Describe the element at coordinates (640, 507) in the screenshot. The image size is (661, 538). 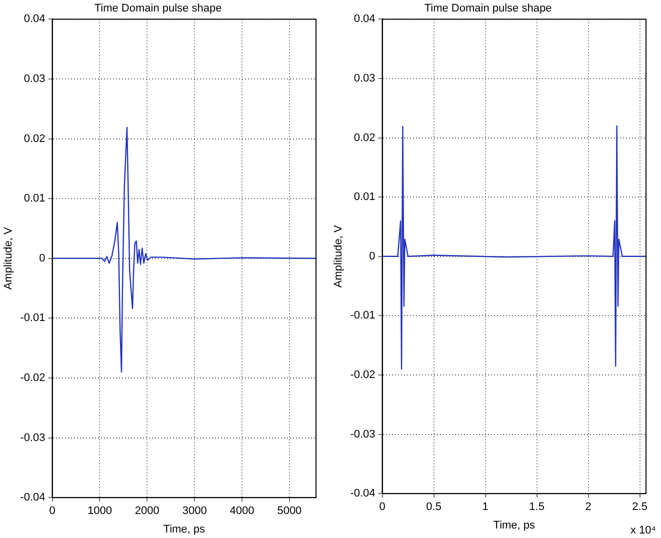
I see `x-tick-label: 2.5` at that location.